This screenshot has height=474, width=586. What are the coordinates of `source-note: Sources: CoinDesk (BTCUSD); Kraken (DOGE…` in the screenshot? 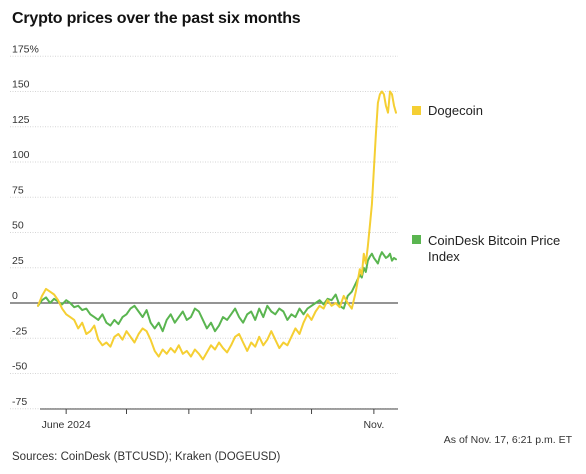 It's located at (146, 457).